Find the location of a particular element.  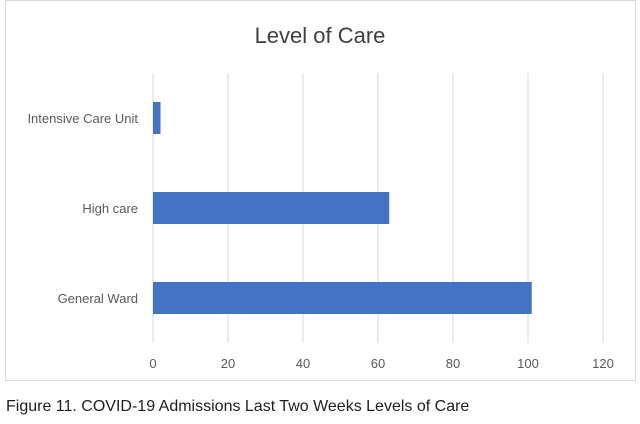

x-tick-label: 40 is located at coordinates (303, 363).